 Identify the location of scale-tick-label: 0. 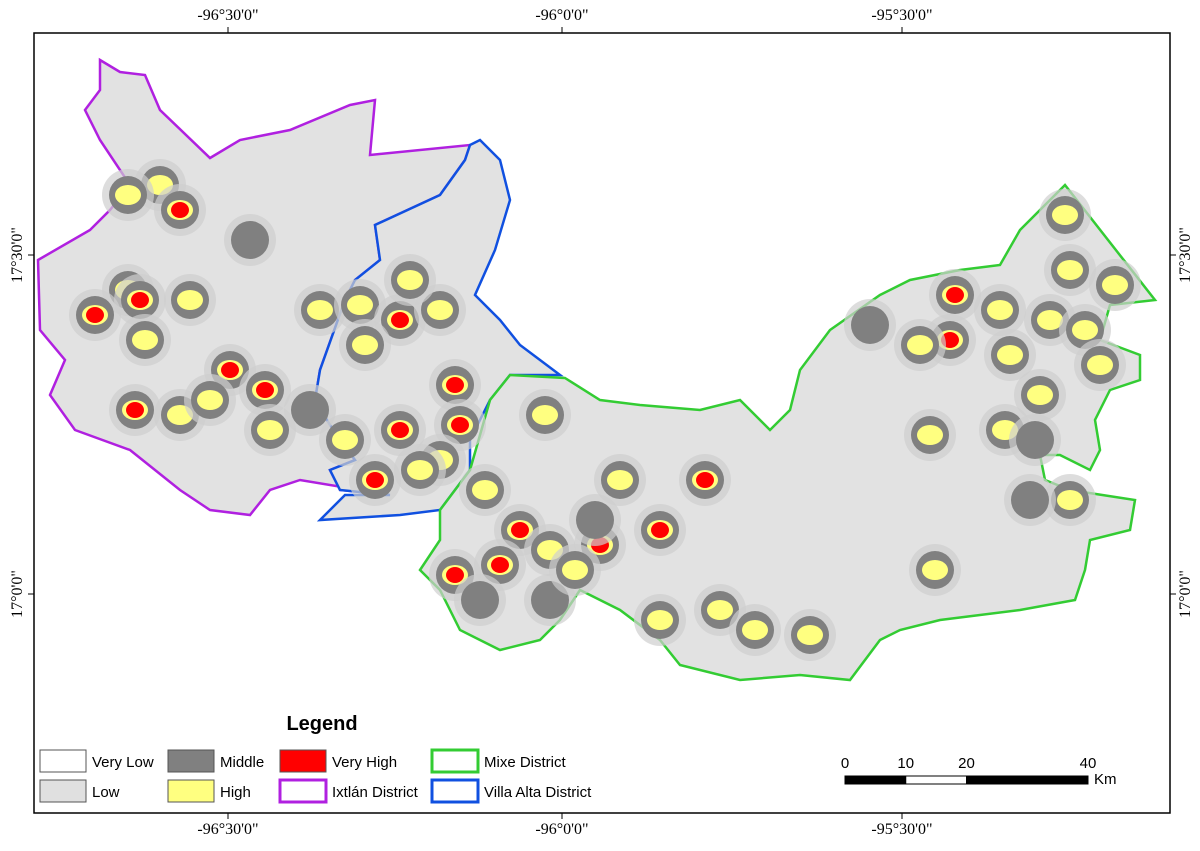
(845, 763).